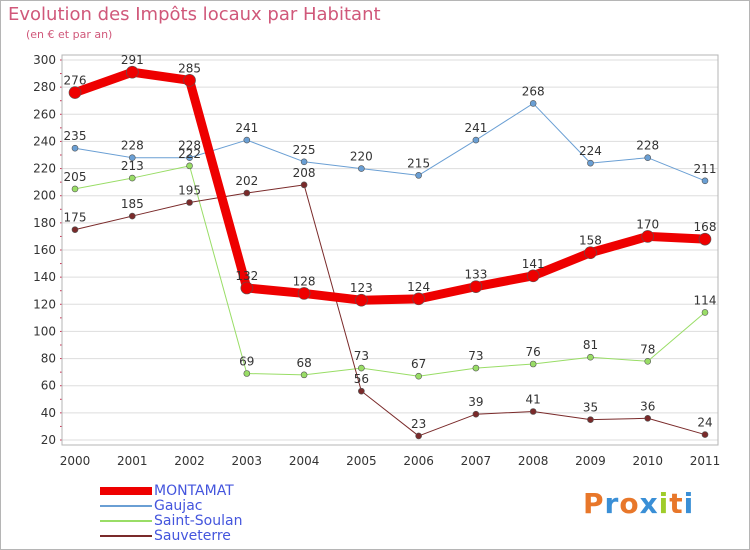 Image resolution: width=750 pixels, height=550 pixels. What do you see at coordinates (194, 14) in the screenshot?
I see `chart-title: Evolution des Impôts locaux par Habitant` at bounding box center [194, 14].